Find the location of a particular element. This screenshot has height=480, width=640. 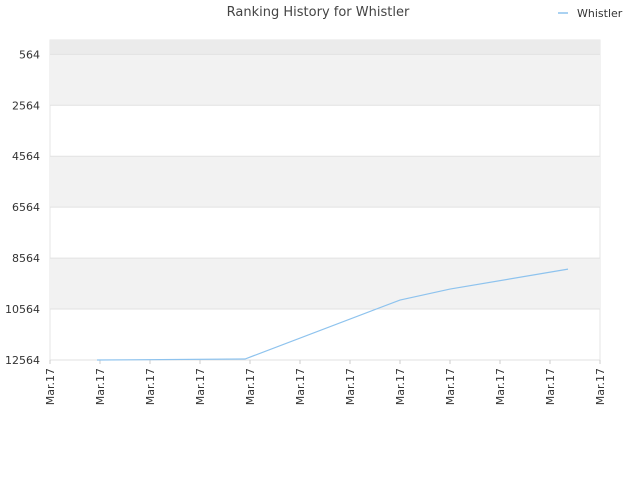

y-tick-label: 8564 is located at coordinates (26, 258).